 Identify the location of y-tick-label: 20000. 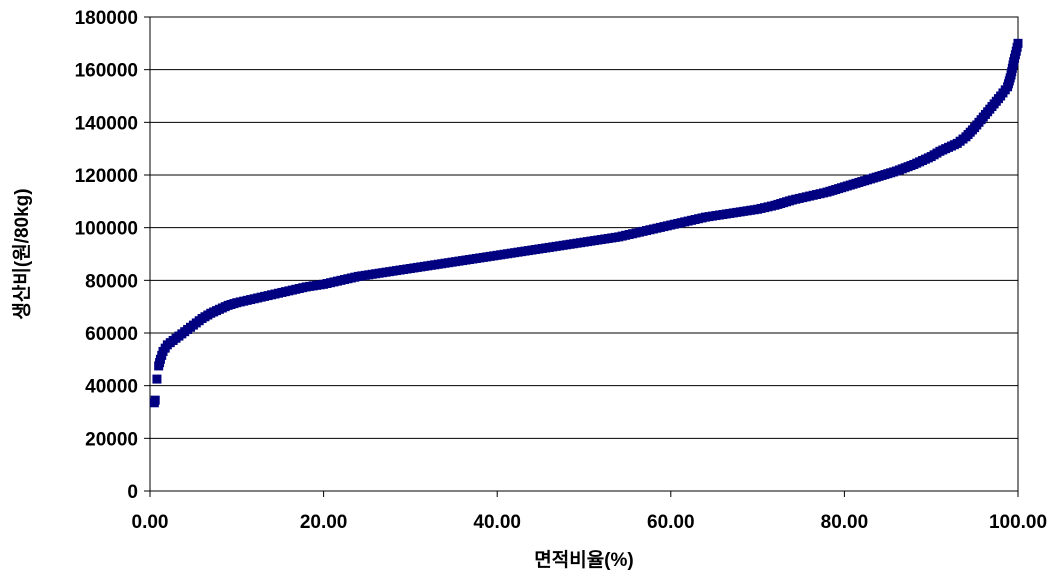
(111, 439).